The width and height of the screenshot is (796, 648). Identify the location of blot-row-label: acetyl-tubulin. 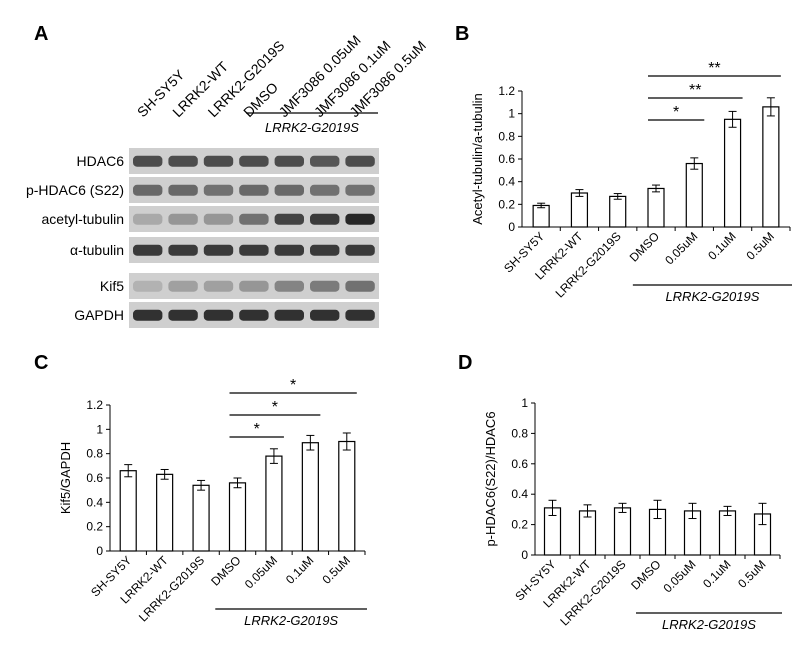
(83, 219).